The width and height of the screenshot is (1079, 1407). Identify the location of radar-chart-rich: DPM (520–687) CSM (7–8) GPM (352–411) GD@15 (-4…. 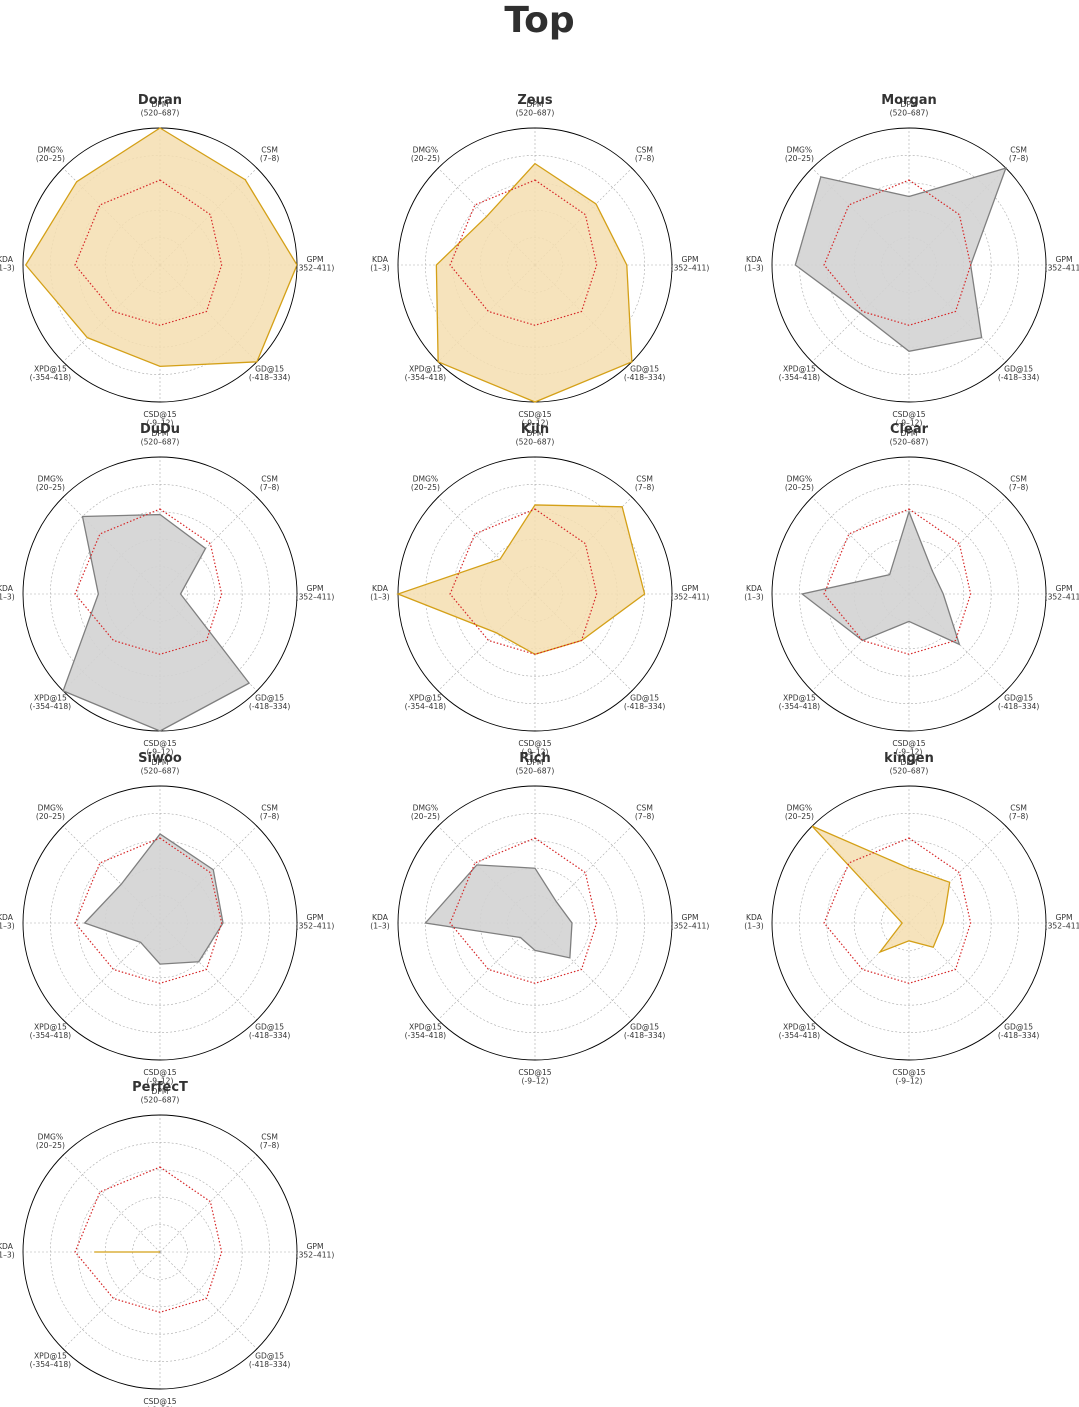
(539, 918).